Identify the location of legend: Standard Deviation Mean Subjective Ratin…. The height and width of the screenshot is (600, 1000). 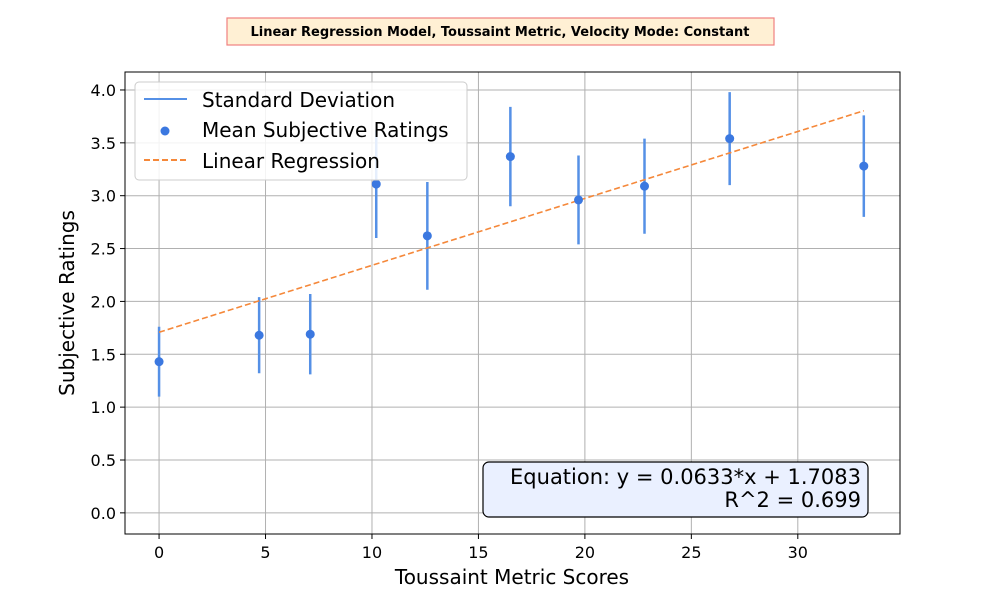
(301, 131).